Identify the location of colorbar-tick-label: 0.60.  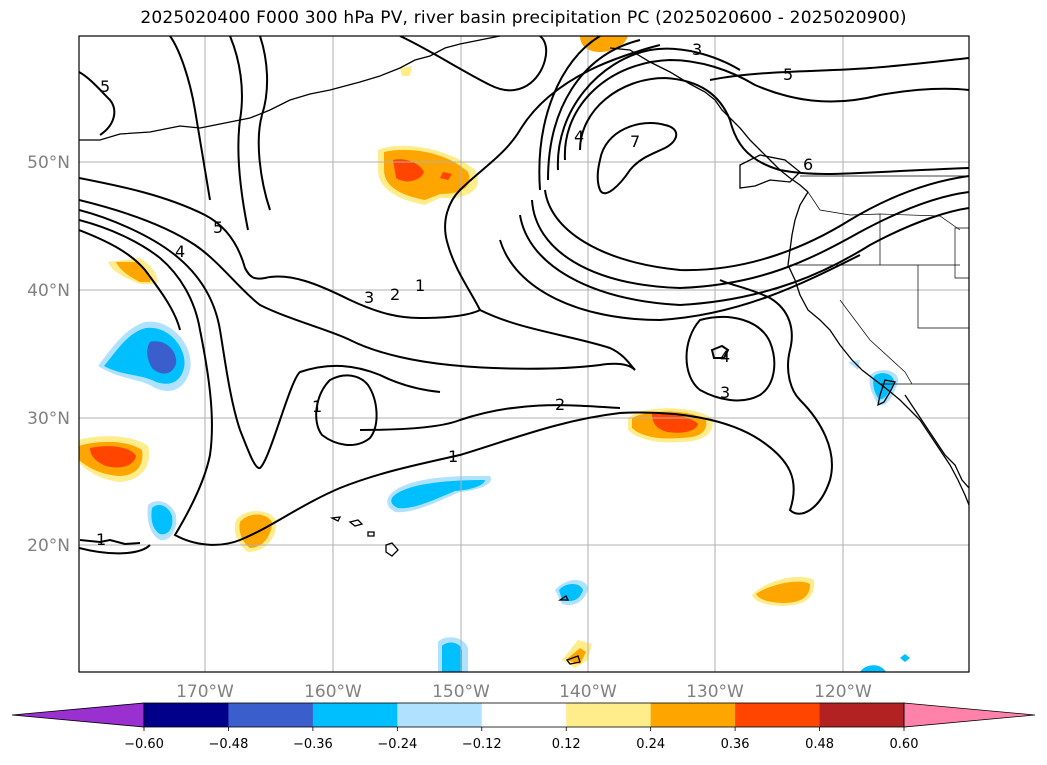
(904, 744).